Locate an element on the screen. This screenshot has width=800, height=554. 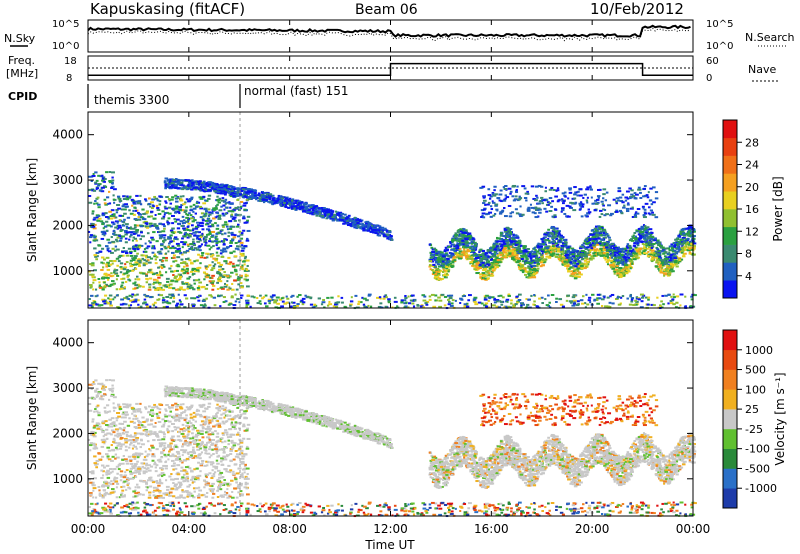
beam-title: Beam 06 is located at coordinates (386, 10).